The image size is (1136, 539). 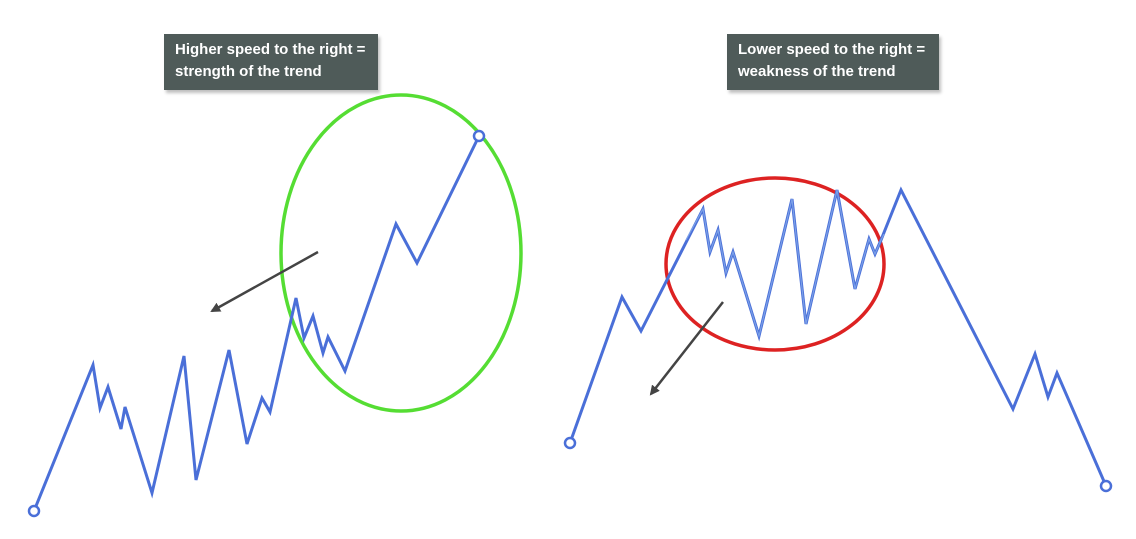 I want to click on start-marker-right, so click(x=570, y=443).